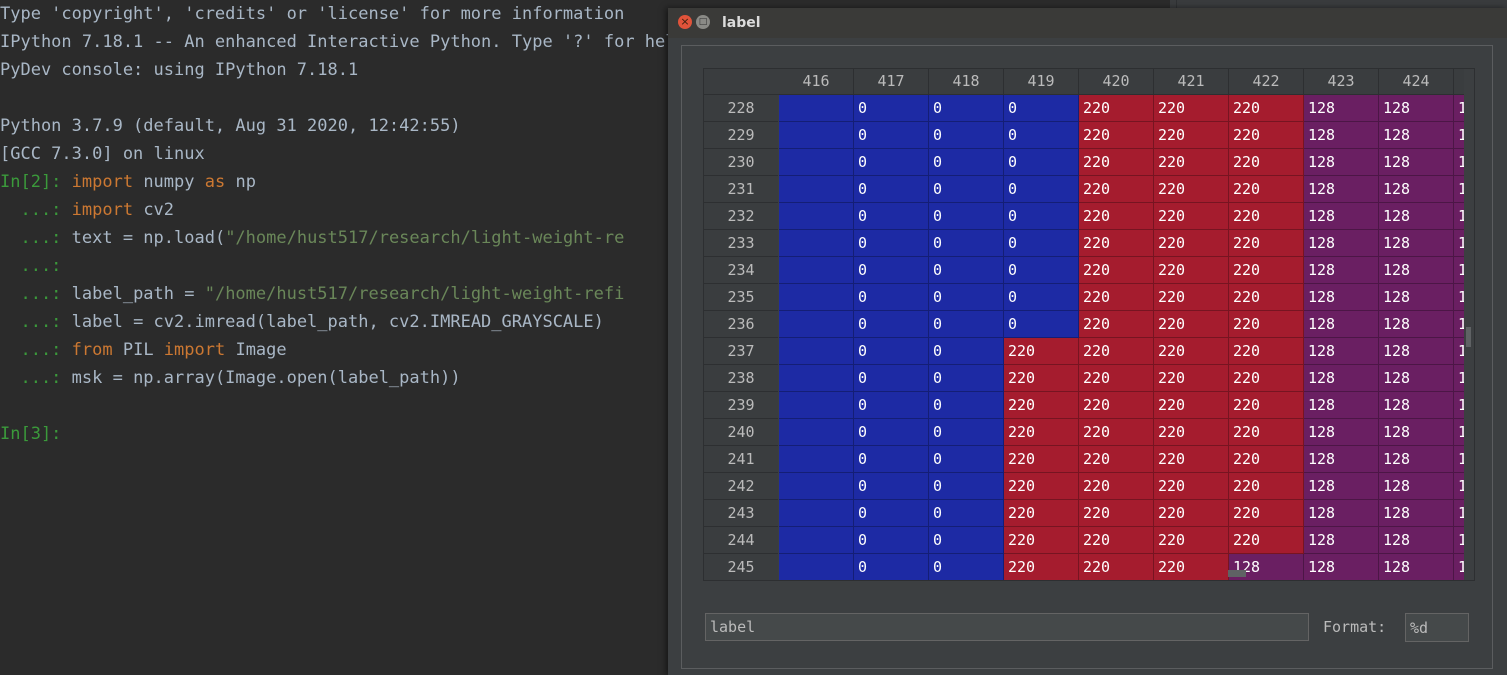 The height and width of the screenshot is (675, 1507). What do you see at coordinates (1191, 81) in the screenshot?
I see `column-header-cell: 421` at bounding box center [1191, 81].